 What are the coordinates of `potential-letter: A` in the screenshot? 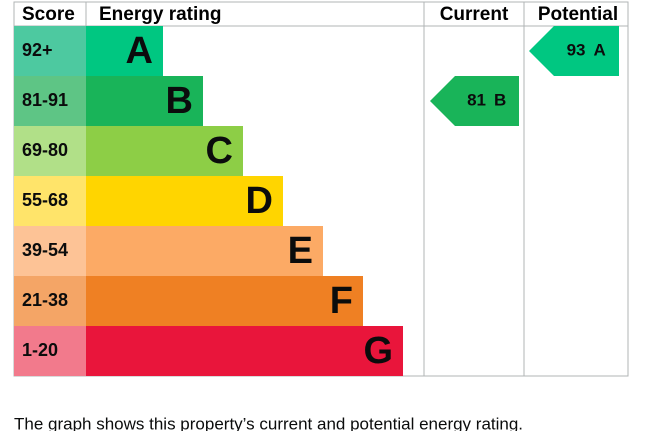 It's located at (600, 49).